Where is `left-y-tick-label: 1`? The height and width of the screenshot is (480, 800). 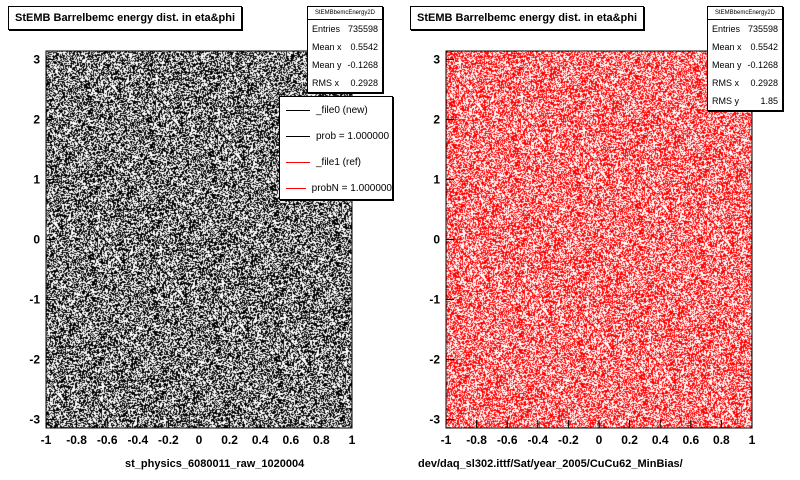
left-y-tick-label: 1 is located at coordinates (36, 179).